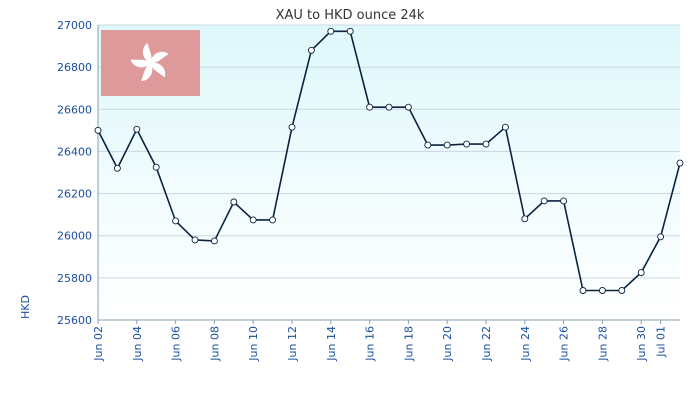  What do you see at coordinates (176, 344) in the screenshot?
I see `x-tick-label: Jun 06` at bounding box center [176, 344].